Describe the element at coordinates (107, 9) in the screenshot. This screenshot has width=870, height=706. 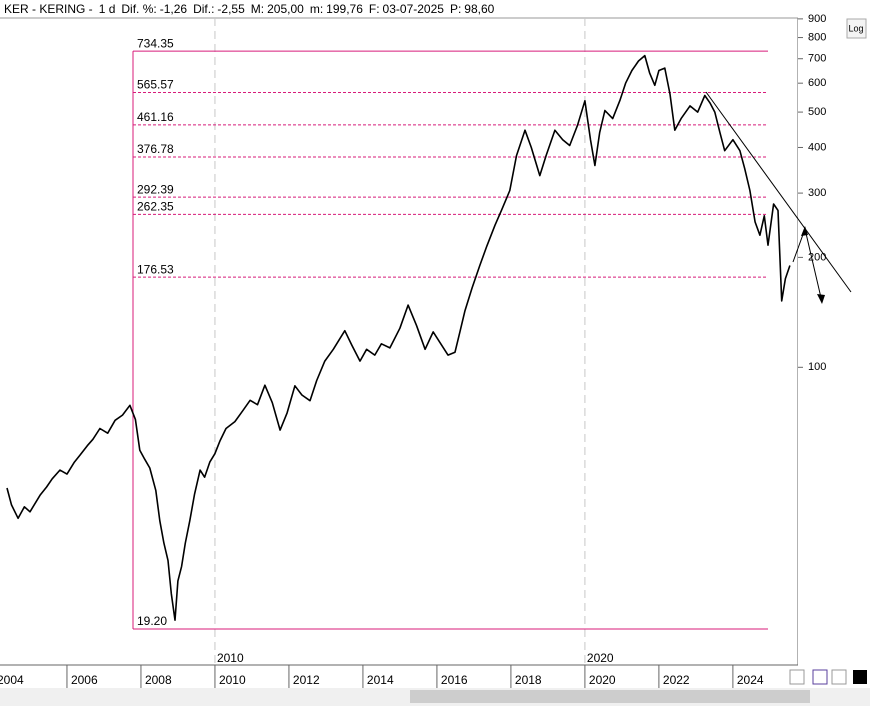
I see `period: 1 d` at that location.